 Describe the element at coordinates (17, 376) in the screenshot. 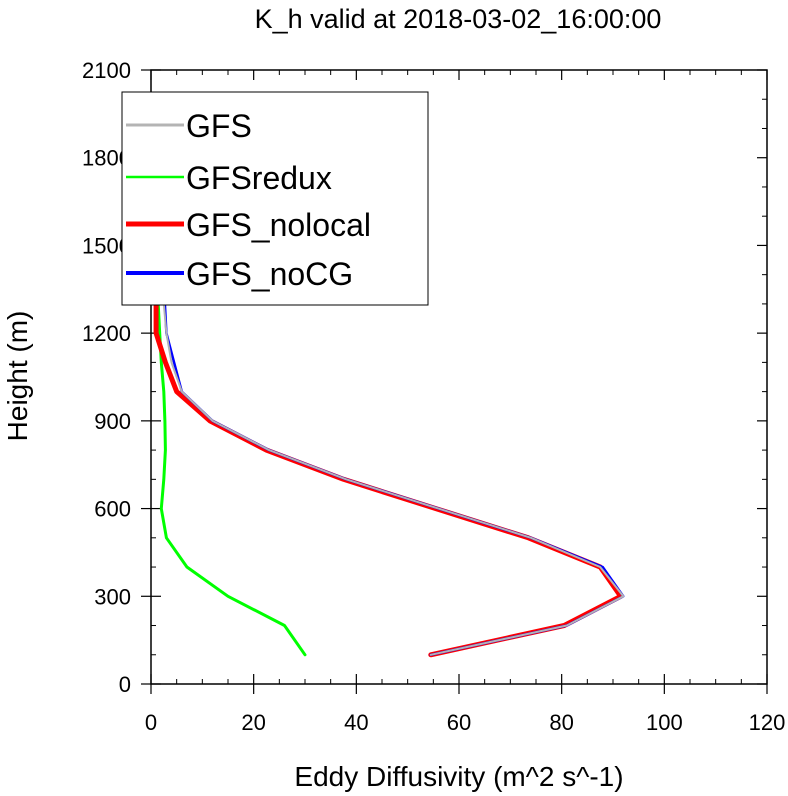

I see `y-axis-title: Height (m)` at that location.